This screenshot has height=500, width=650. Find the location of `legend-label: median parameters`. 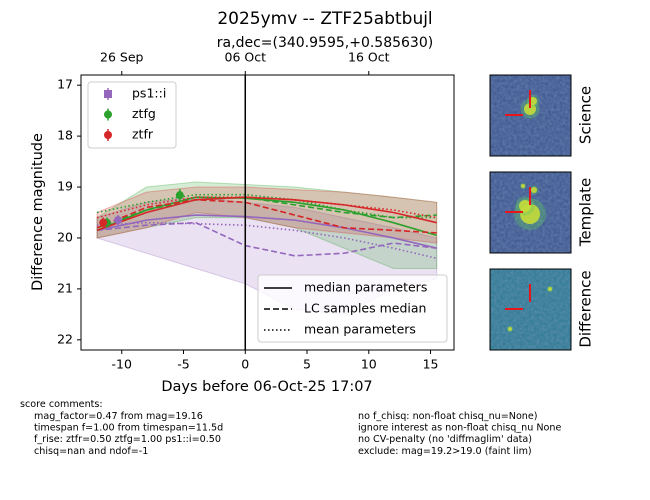

legend-label: median parameters is located at coordinates (365, 287).